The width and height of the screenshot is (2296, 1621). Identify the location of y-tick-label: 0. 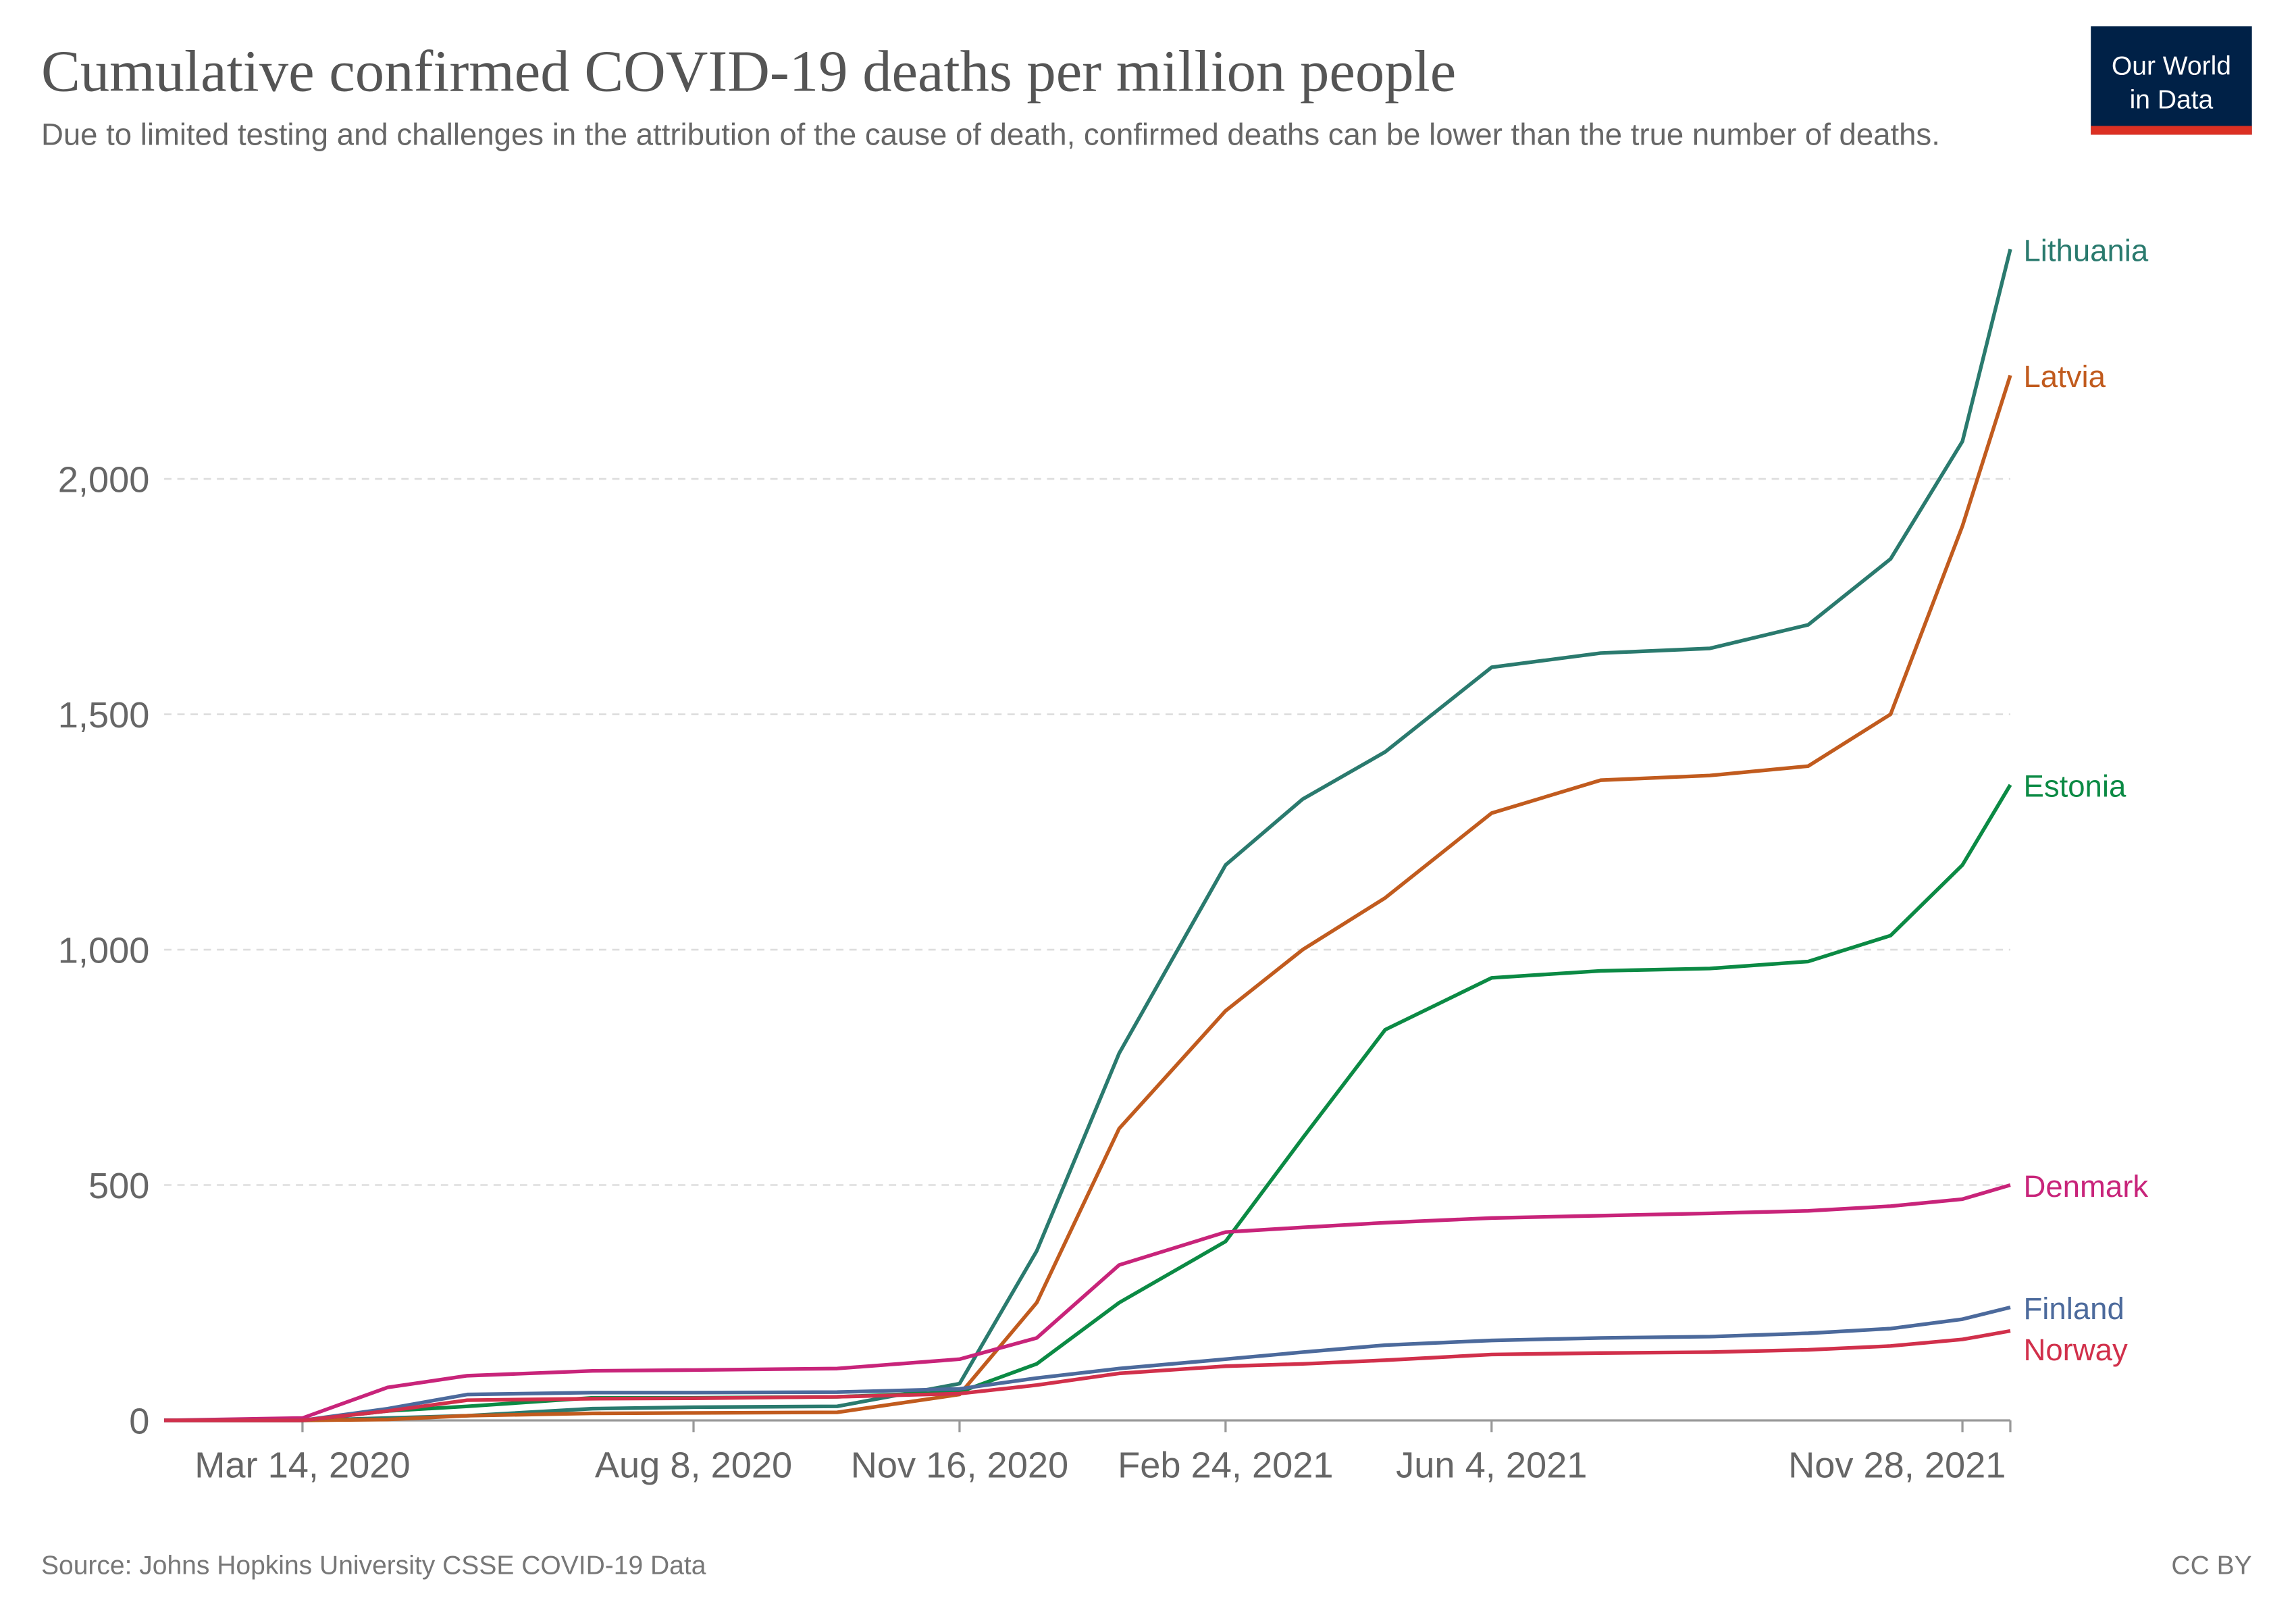
(139, 1421).